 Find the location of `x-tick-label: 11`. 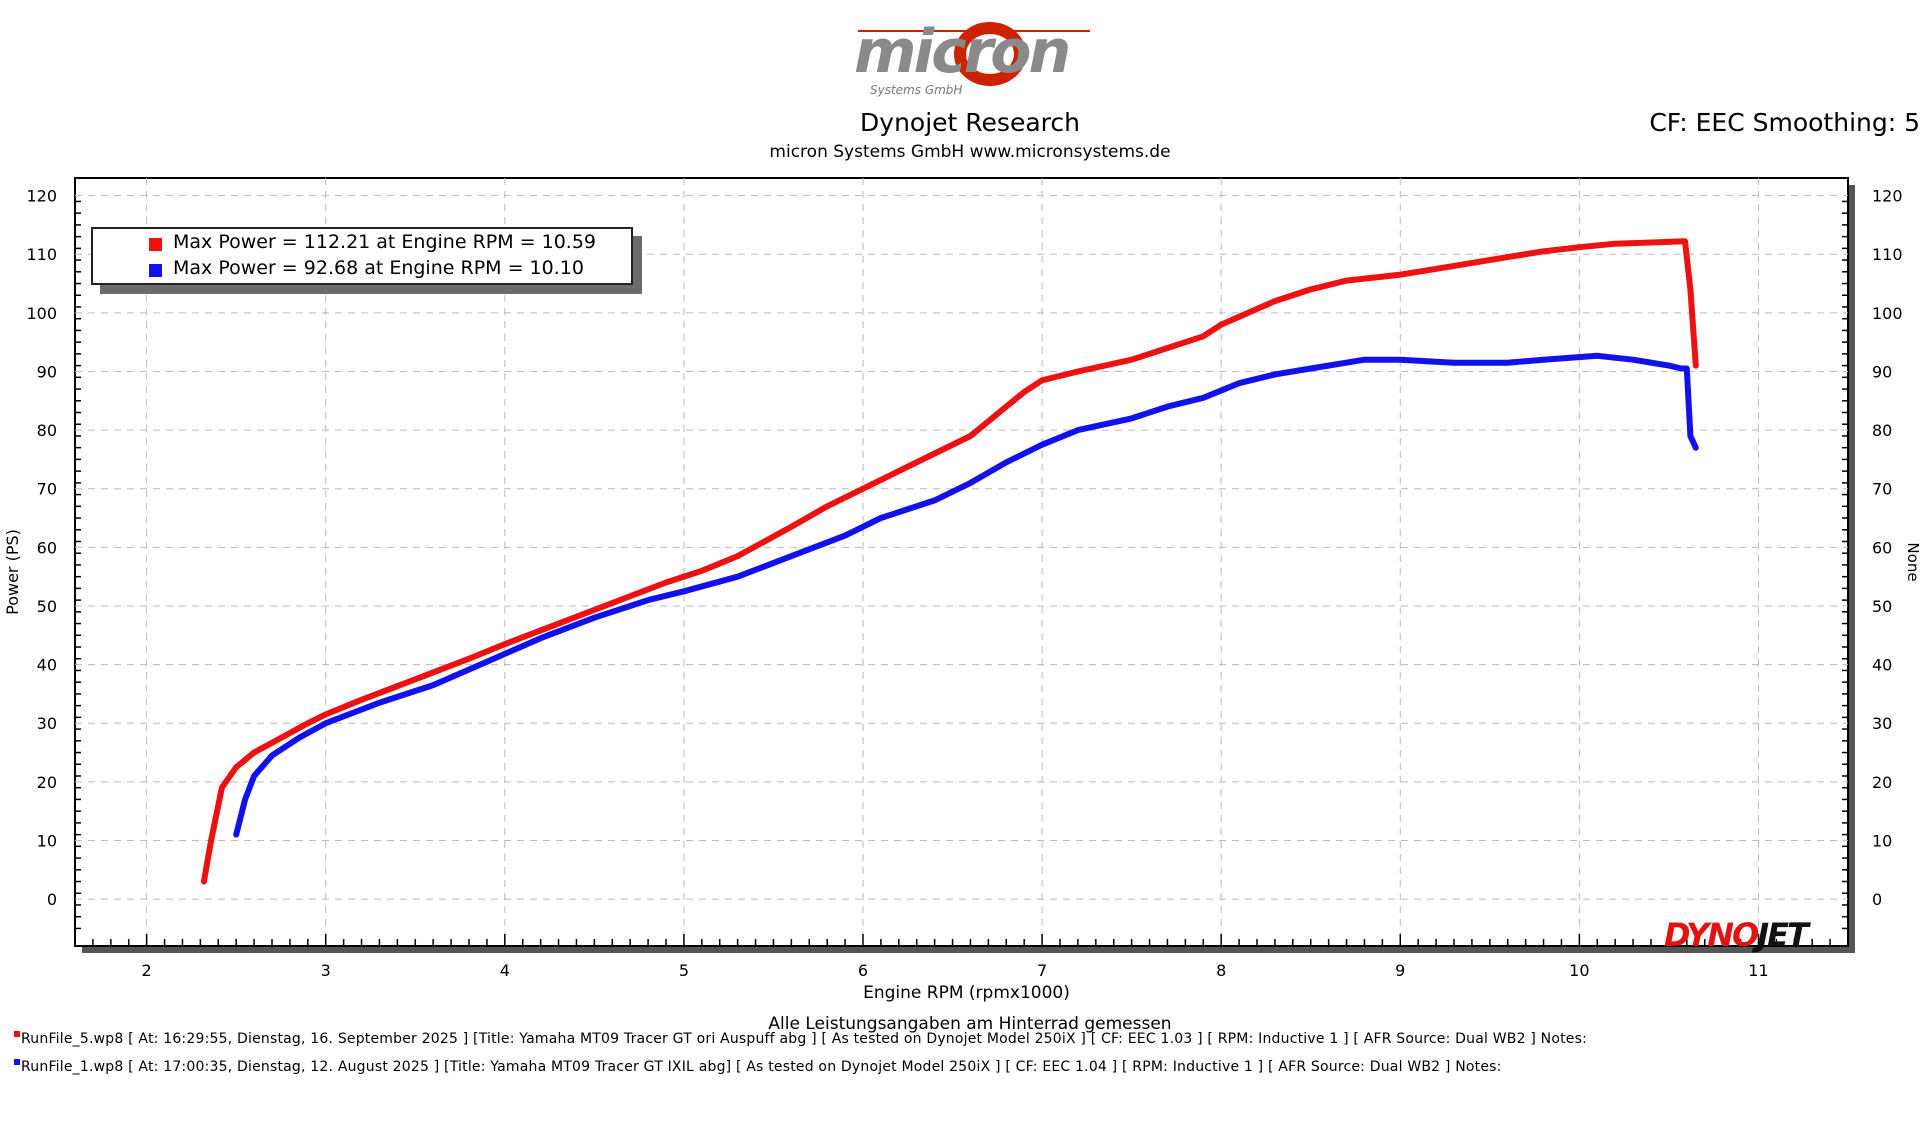

x-tick-label: 11 is located at coordinates (1758, 970).